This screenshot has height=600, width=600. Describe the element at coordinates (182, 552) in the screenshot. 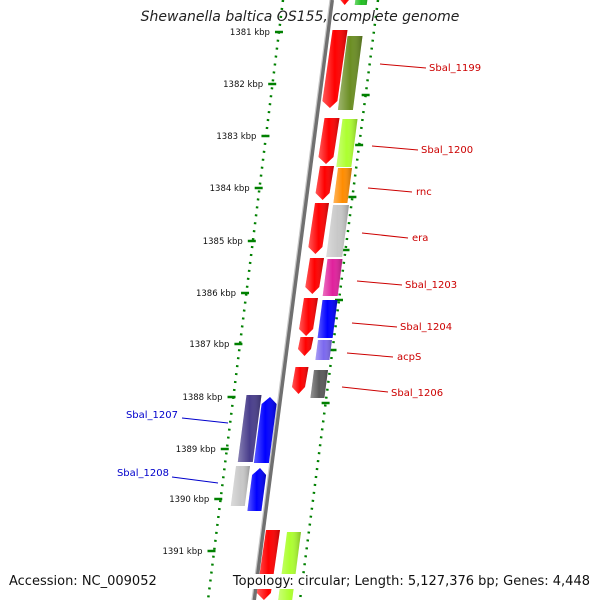

I see `kbp-tick-label: 1391 kbp` at that location.